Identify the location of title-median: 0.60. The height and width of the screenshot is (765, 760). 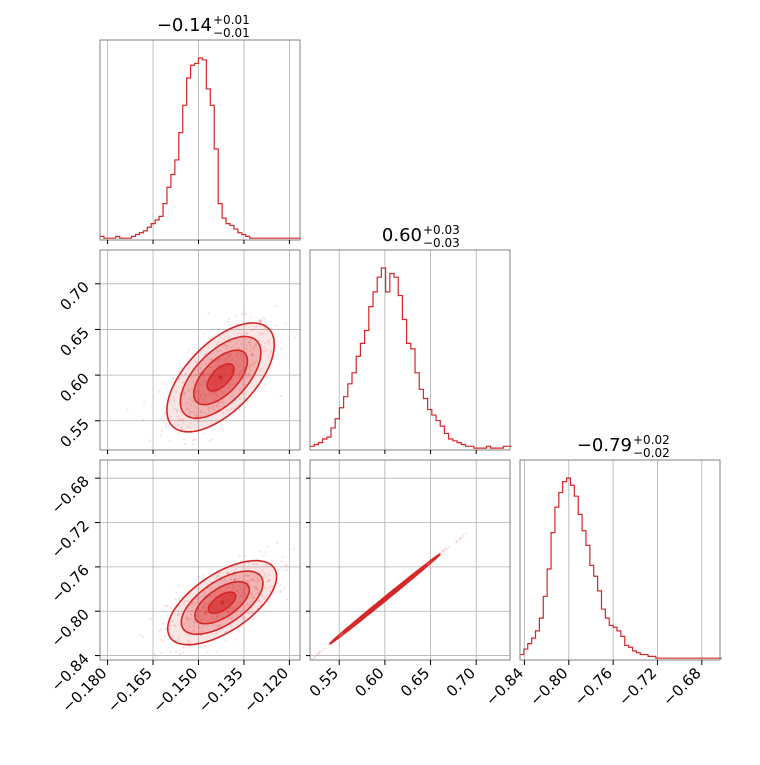
(402, 235).